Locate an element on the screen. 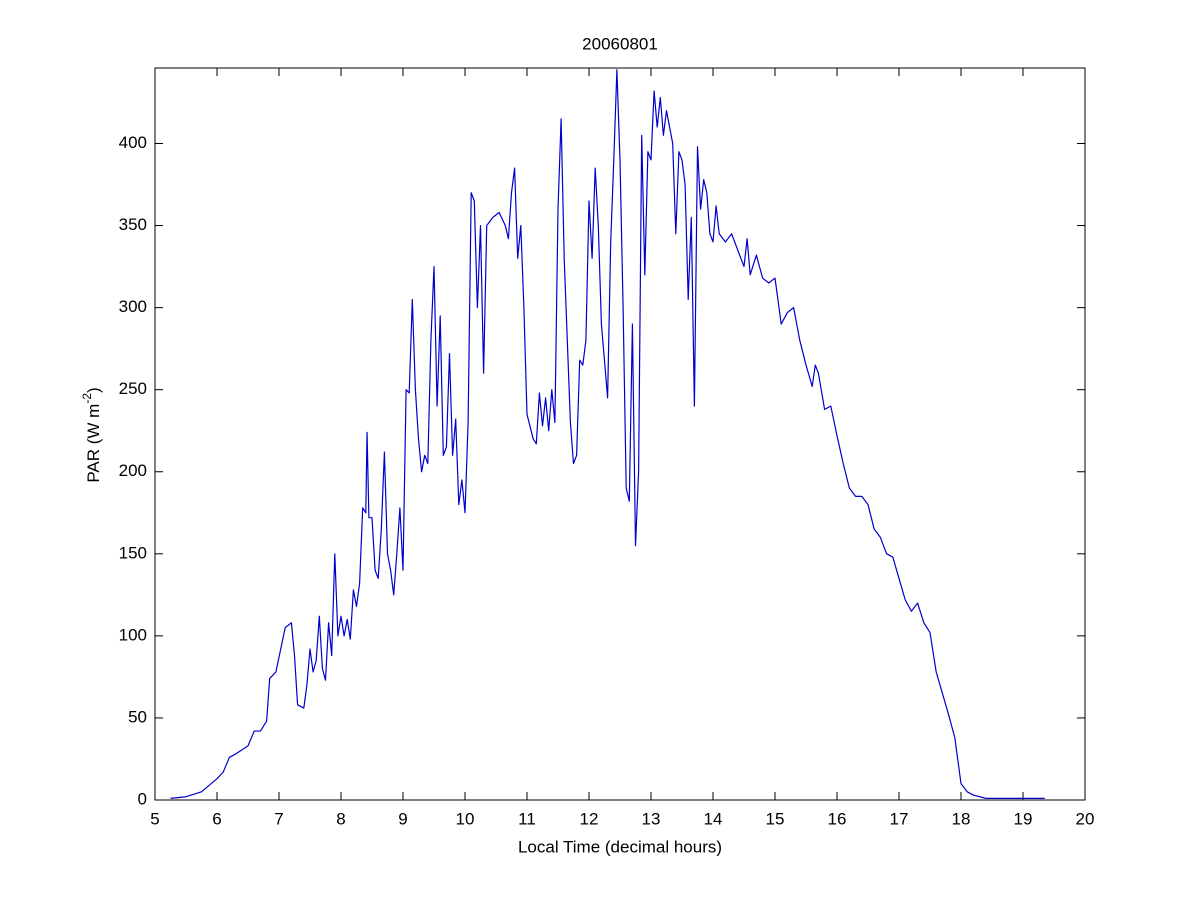 The image size is (1200, 900). x-tick-label: 19 is located at coordinates (1023, 818).